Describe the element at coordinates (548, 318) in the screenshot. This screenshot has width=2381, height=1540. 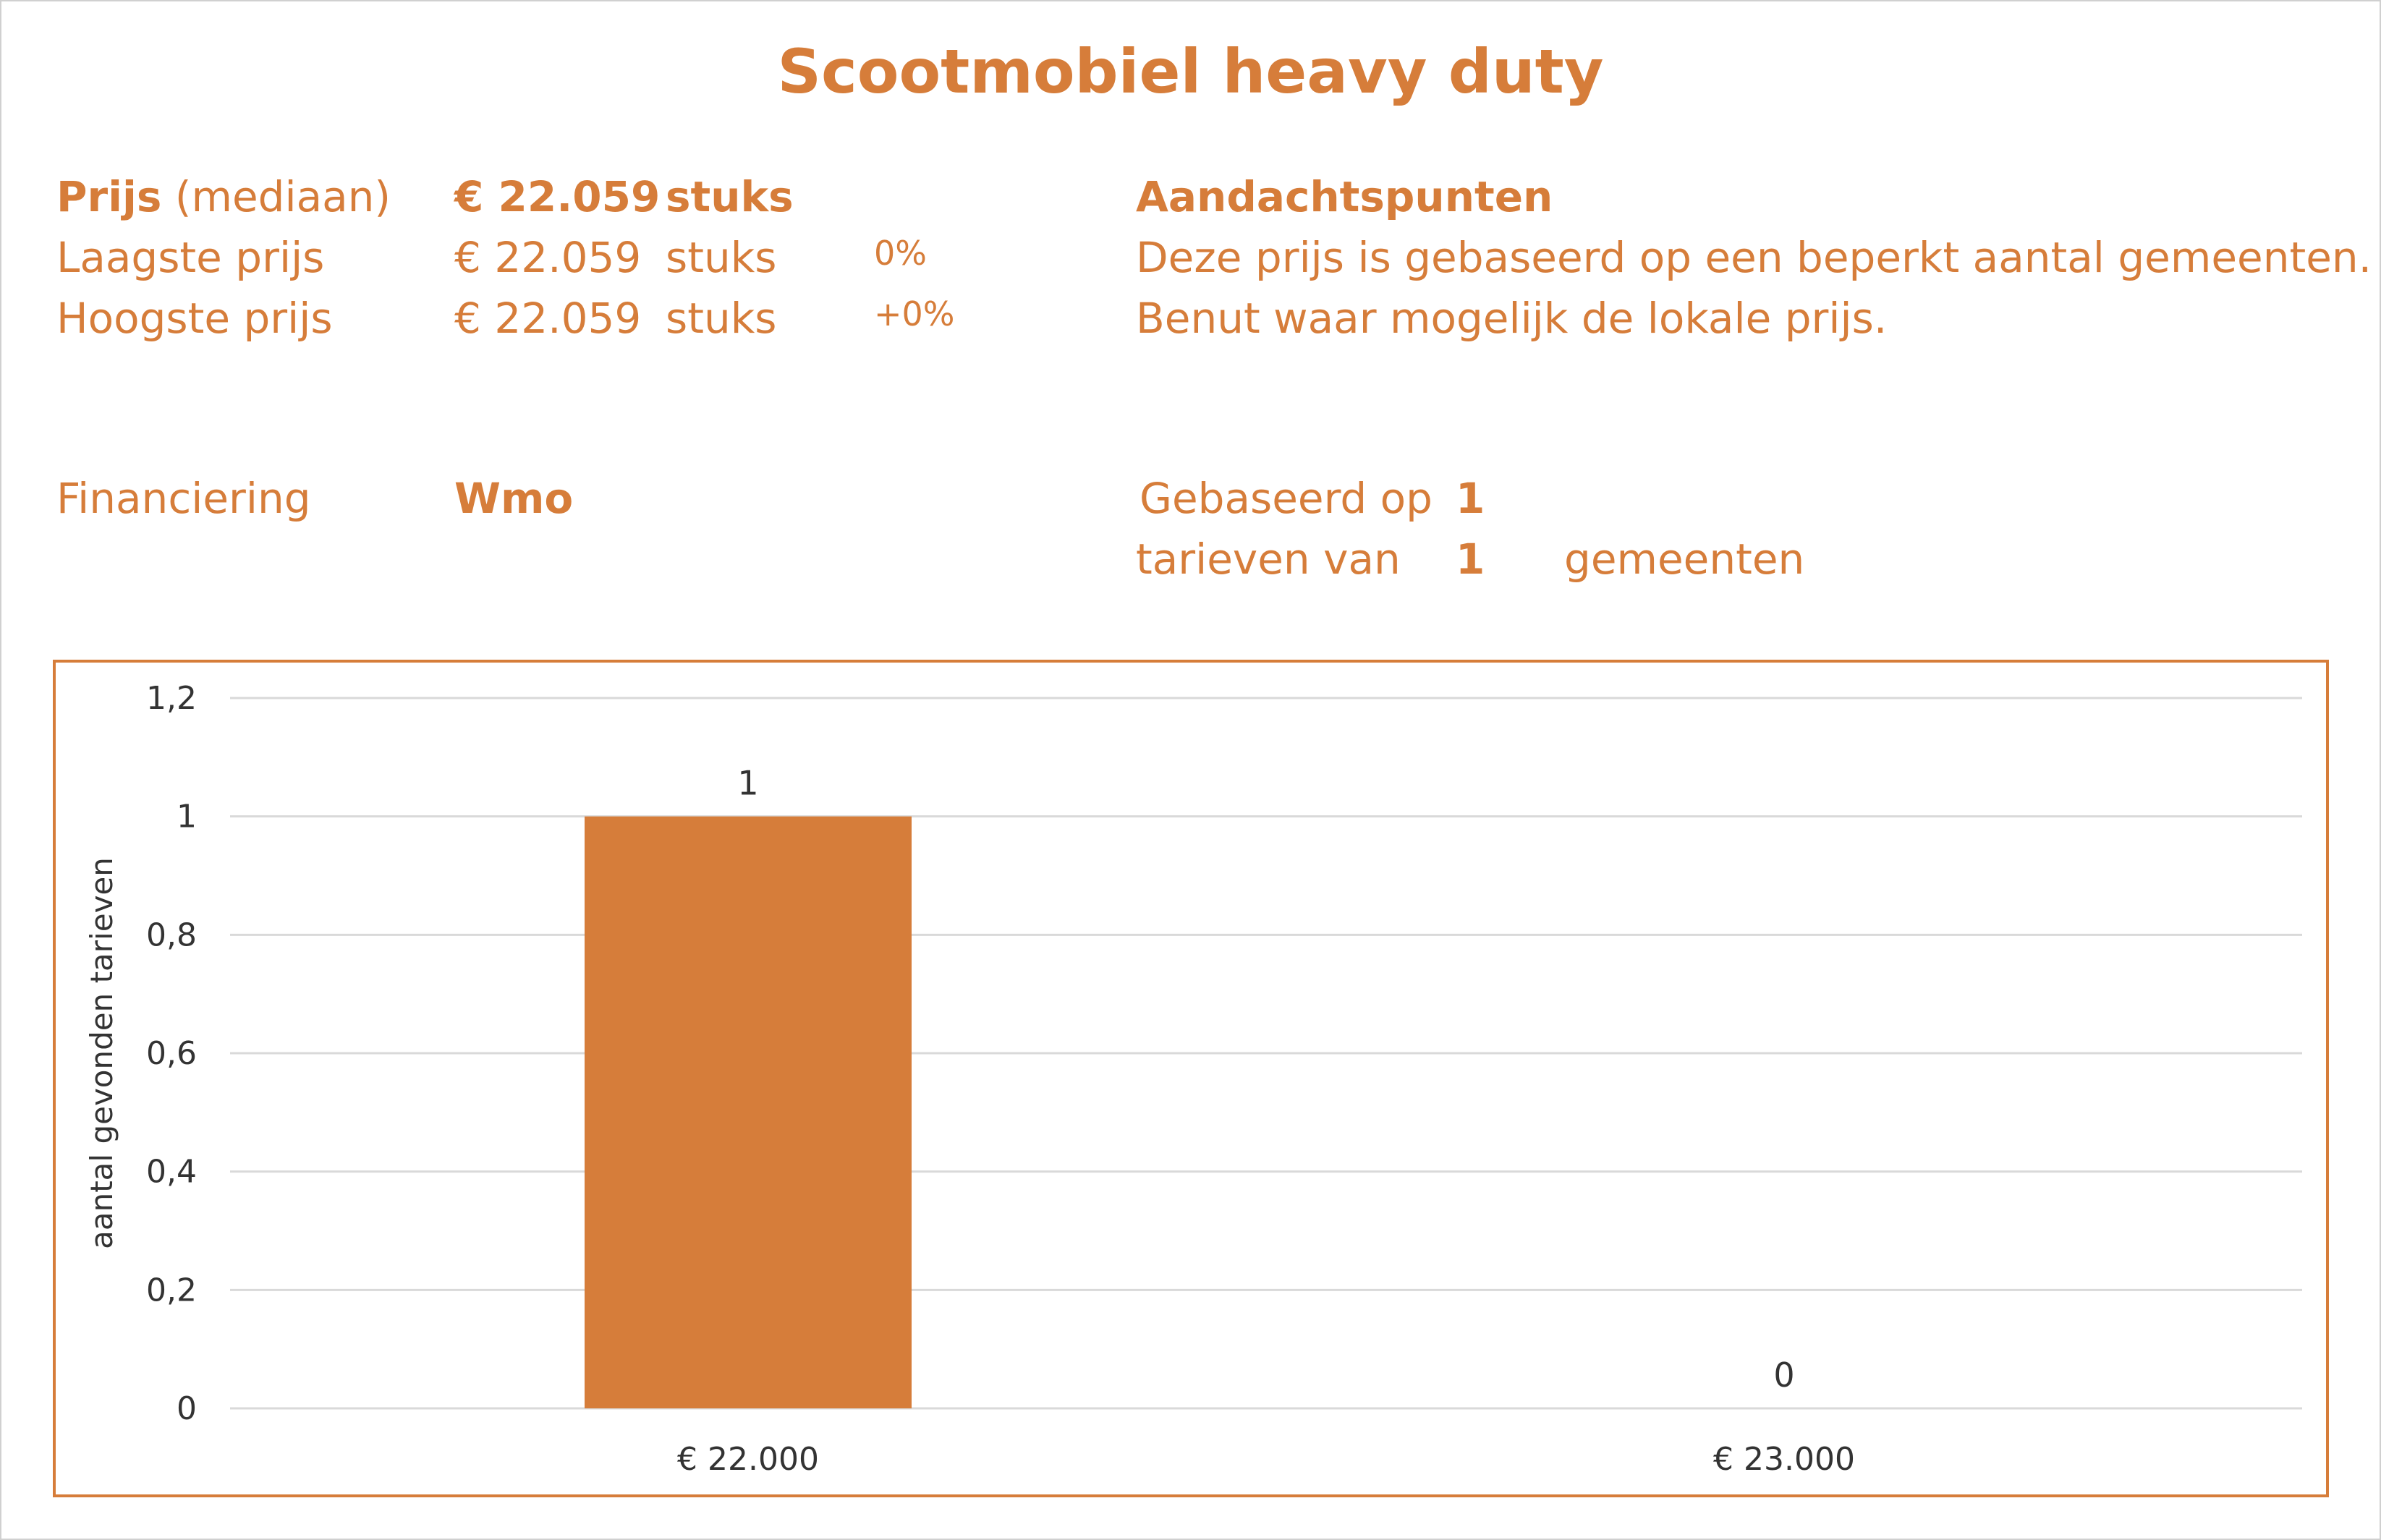
I see `highest-price: € 22.059` at that location.